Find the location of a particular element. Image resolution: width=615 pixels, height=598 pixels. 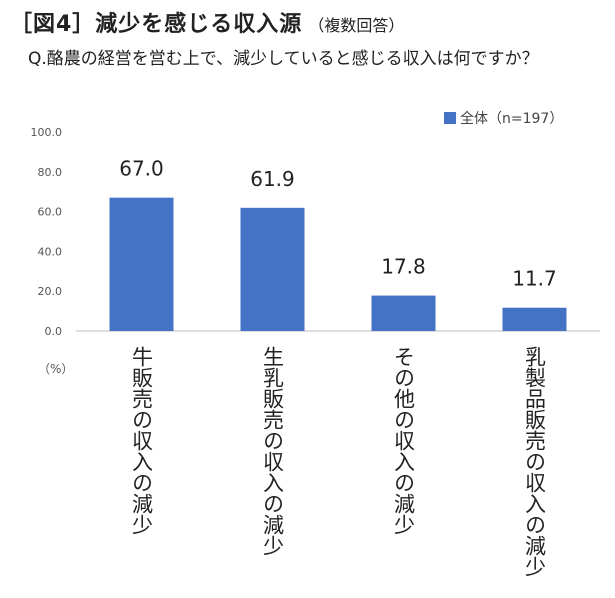

y-unit-label: （%） is located at coordinates (56, 369).